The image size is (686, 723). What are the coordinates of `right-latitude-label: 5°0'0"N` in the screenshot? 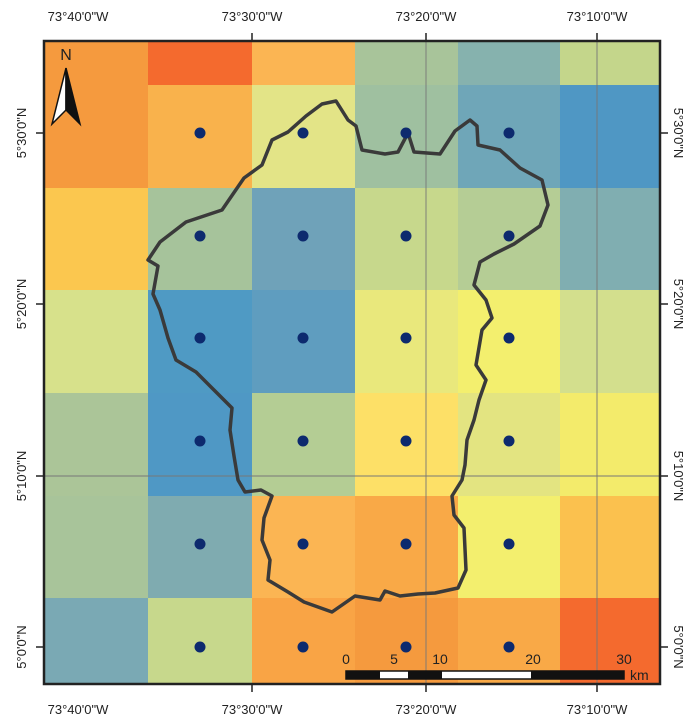 It's located at (678, 646).